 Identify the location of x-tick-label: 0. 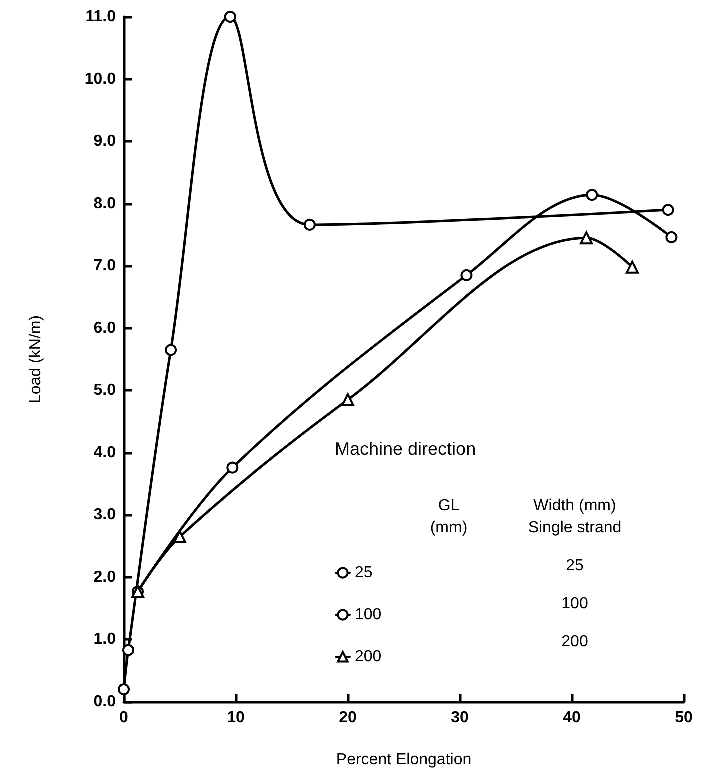
(124, 718).